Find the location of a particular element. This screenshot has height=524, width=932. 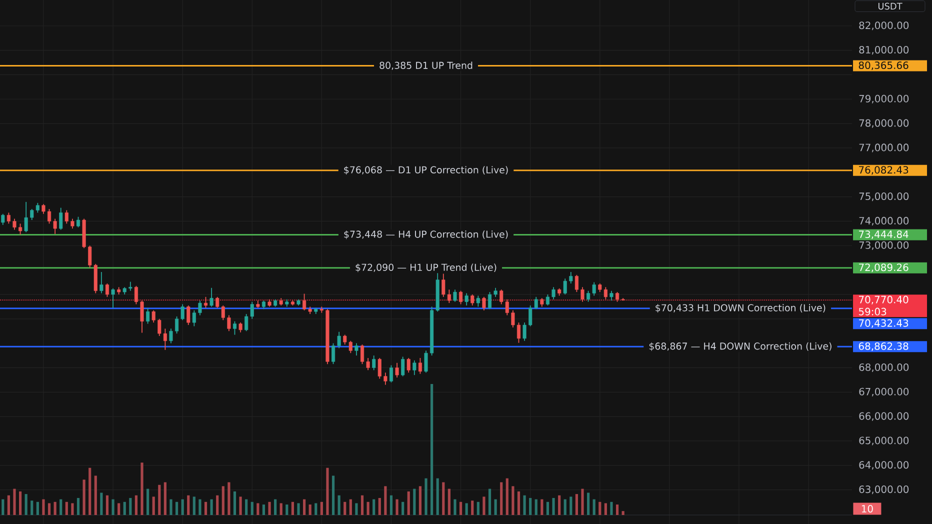

ref-line-label: $70,433 H1 DOWN Correction (Live) is located at coordinates (741, 308).